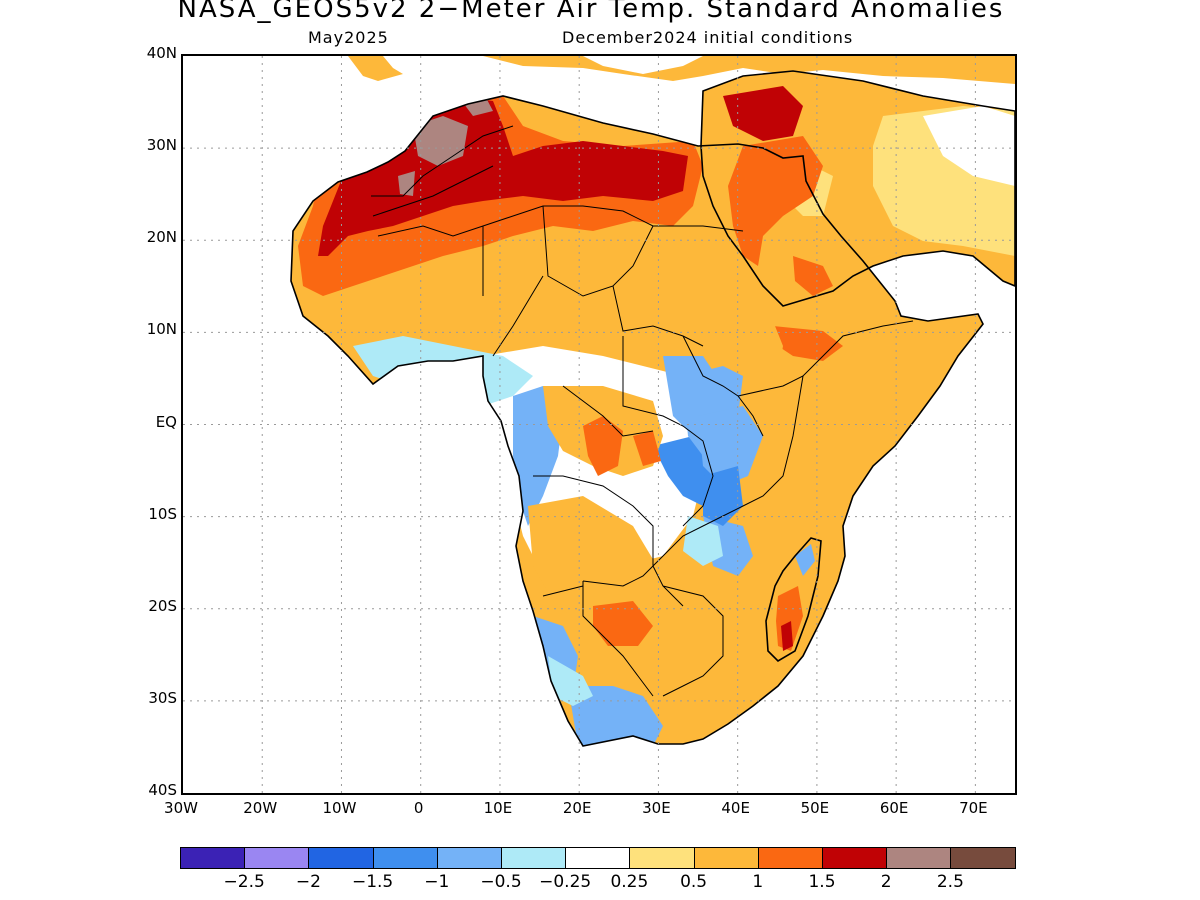  What do you see at coordinates (161, 145) in the screenshot?
I see `lat-tick-label: 30N` at bounding box center [161, 145].